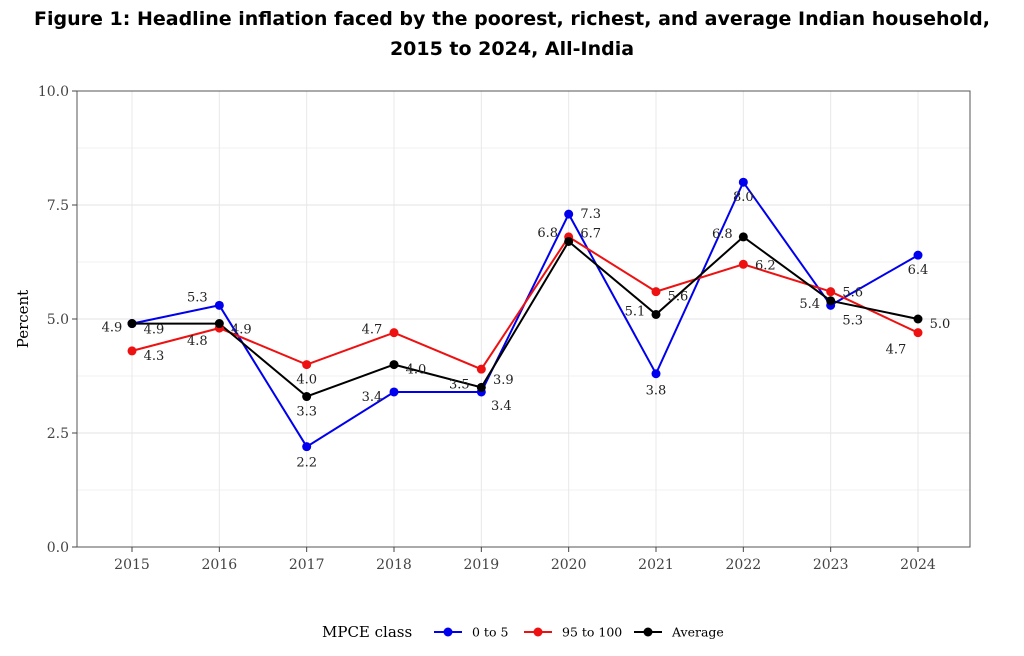  What do you see at coordinates (154, 356) in the screenshot?
I see `data-label: 4.3` at bounding box center [154, 356].